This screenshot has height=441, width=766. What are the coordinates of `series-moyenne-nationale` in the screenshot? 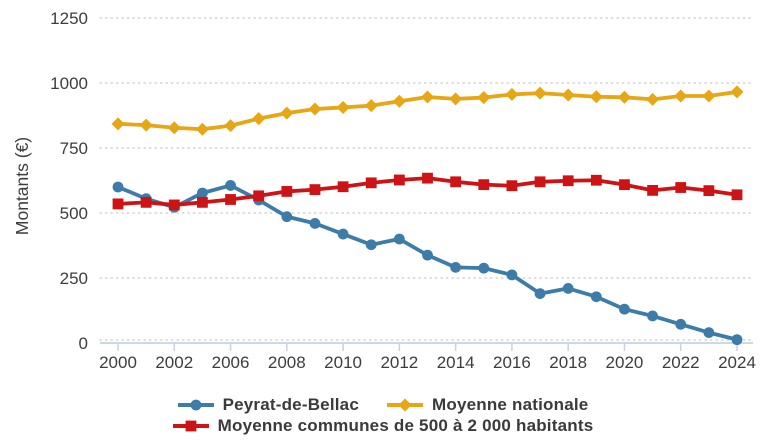 It's located at (427, 110).